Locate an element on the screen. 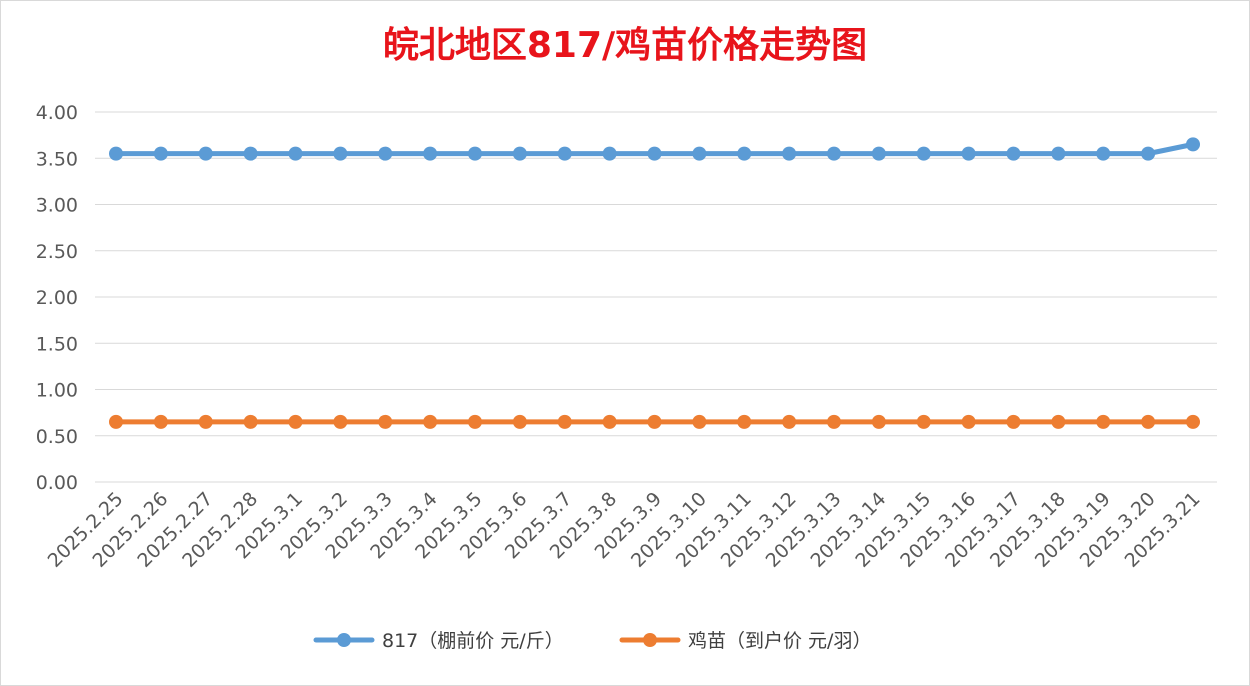  legend: 817（棚前价 元/斤） 鸡苗（到户价 元/羽） is located at coordinates (592, 641).